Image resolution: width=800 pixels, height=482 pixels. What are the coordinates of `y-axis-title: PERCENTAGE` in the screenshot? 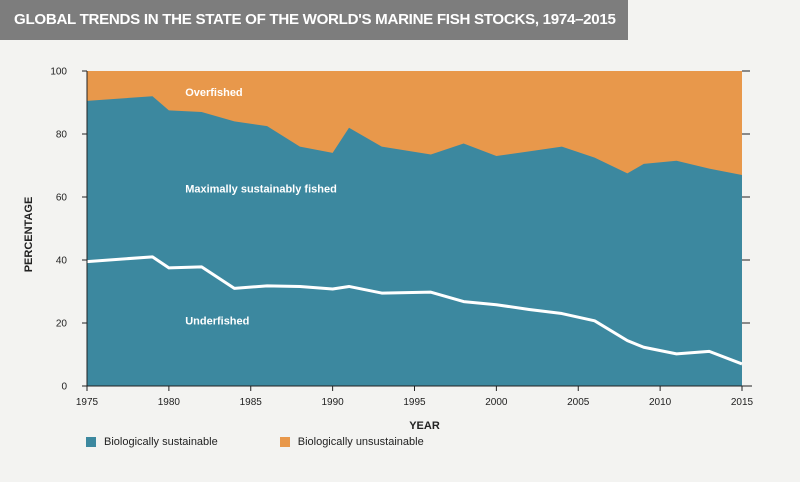 It's located at (29, 235).